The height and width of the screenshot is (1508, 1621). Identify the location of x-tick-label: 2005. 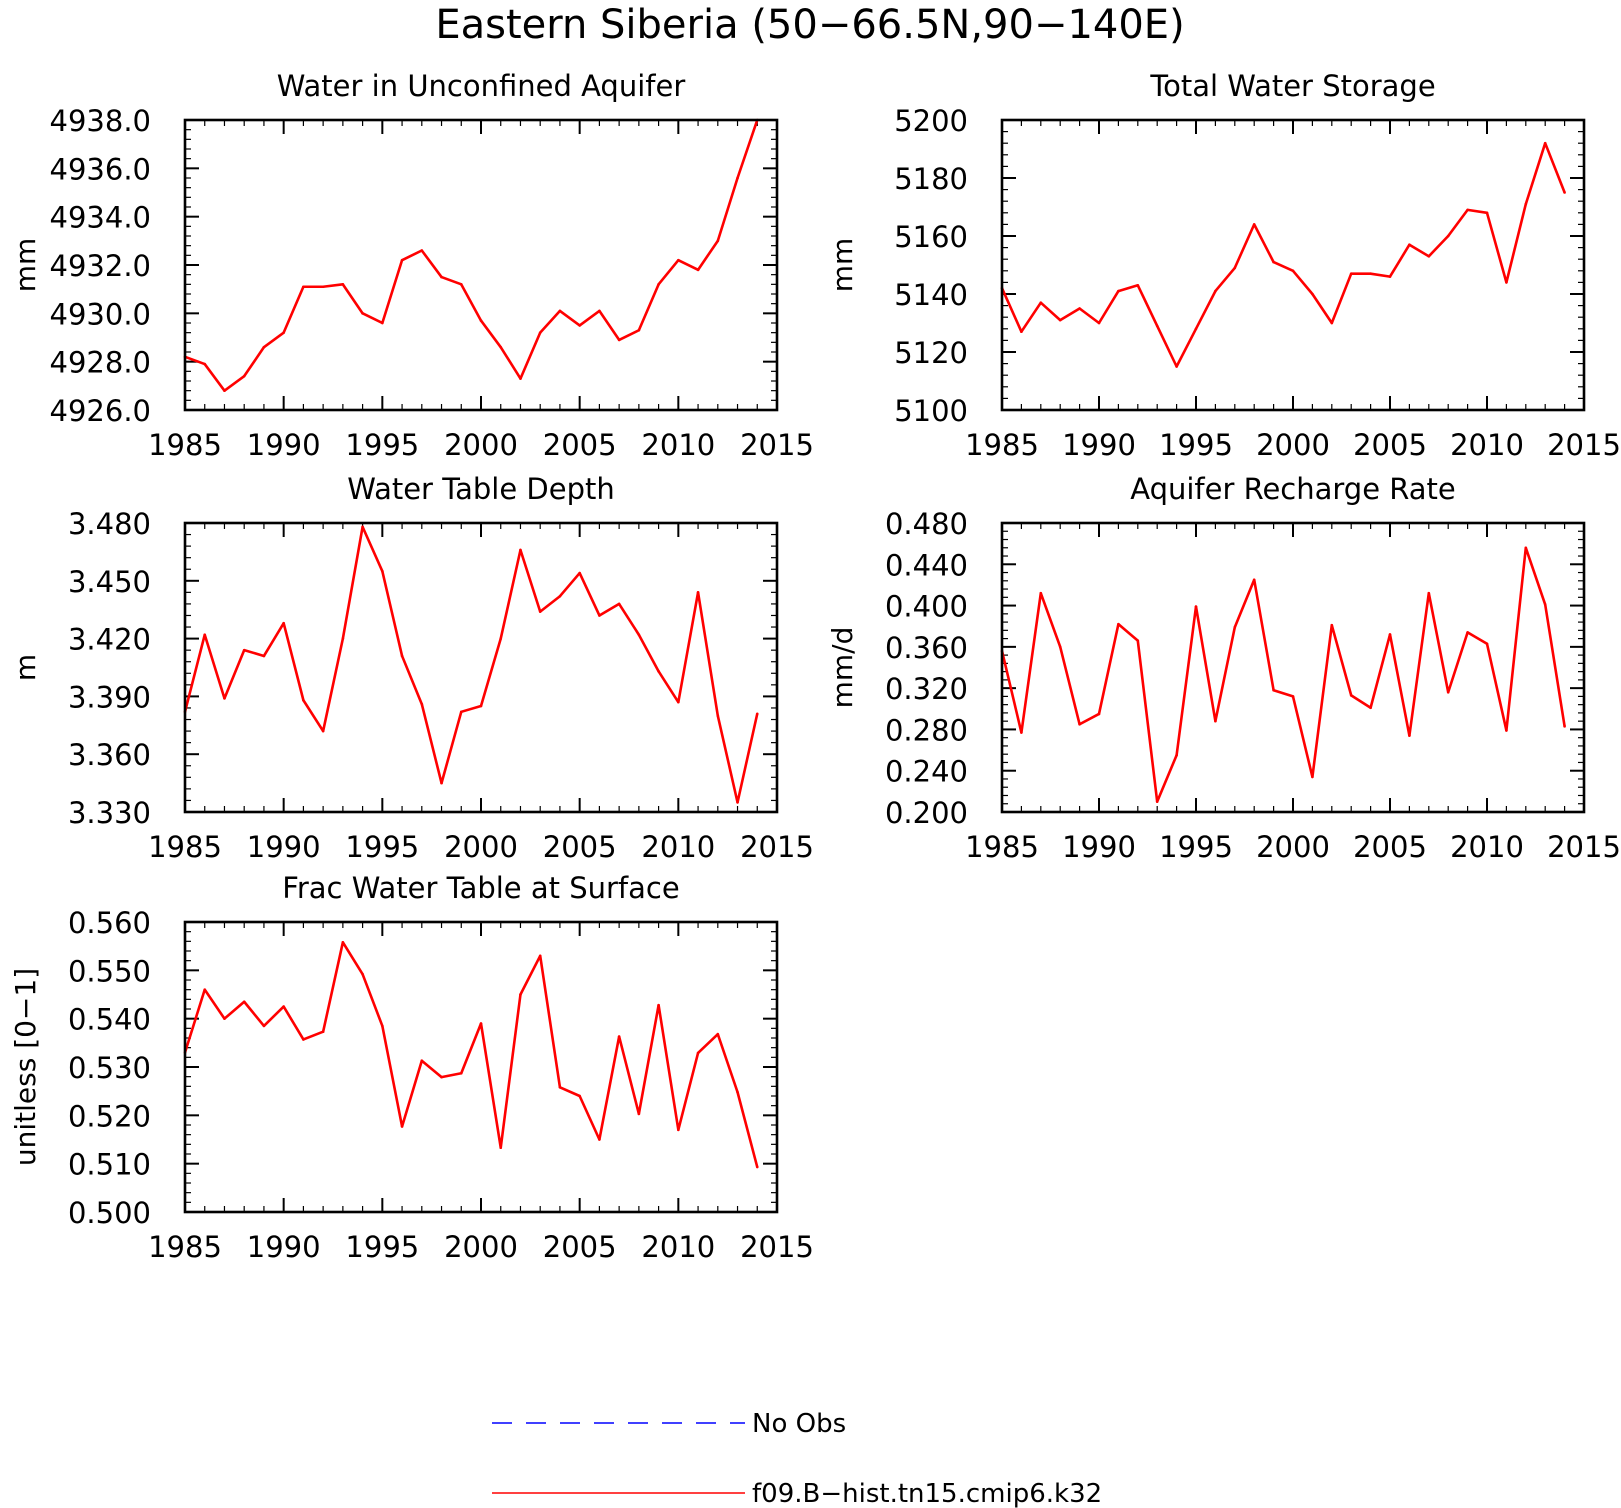
(1390, 445).